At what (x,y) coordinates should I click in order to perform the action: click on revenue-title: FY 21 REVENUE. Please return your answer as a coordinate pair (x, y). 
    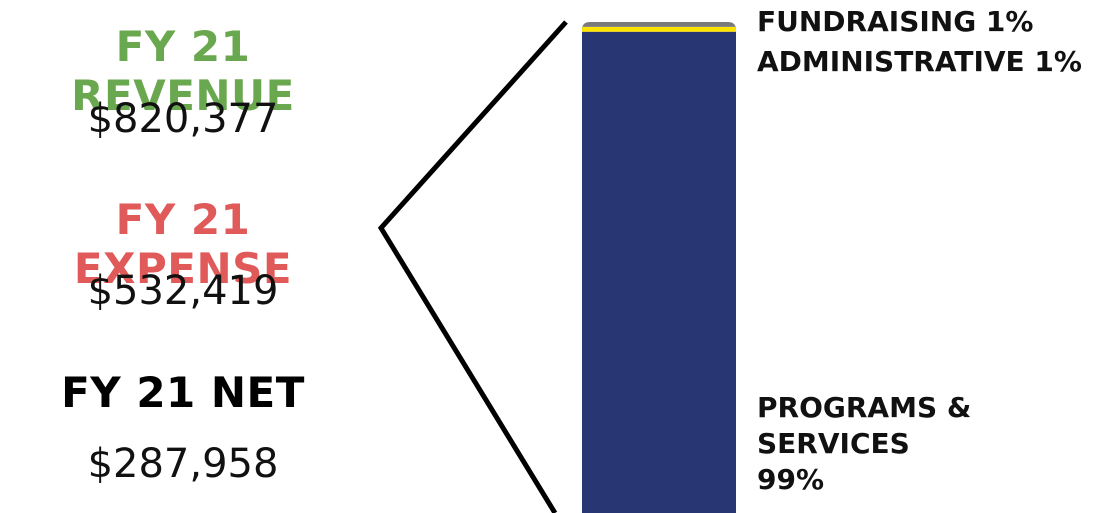
    Looking at the image, I should click on (183, 71).